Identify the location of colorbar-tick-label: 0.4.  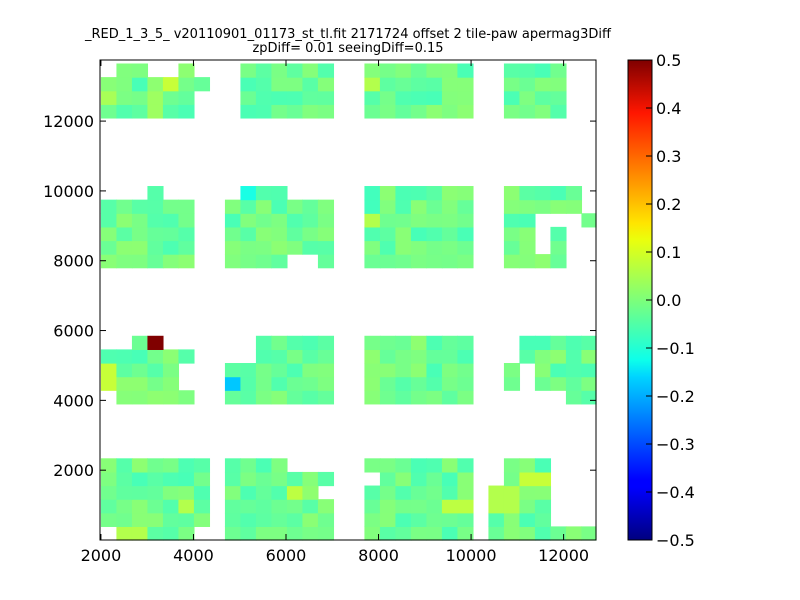
(668, 108).